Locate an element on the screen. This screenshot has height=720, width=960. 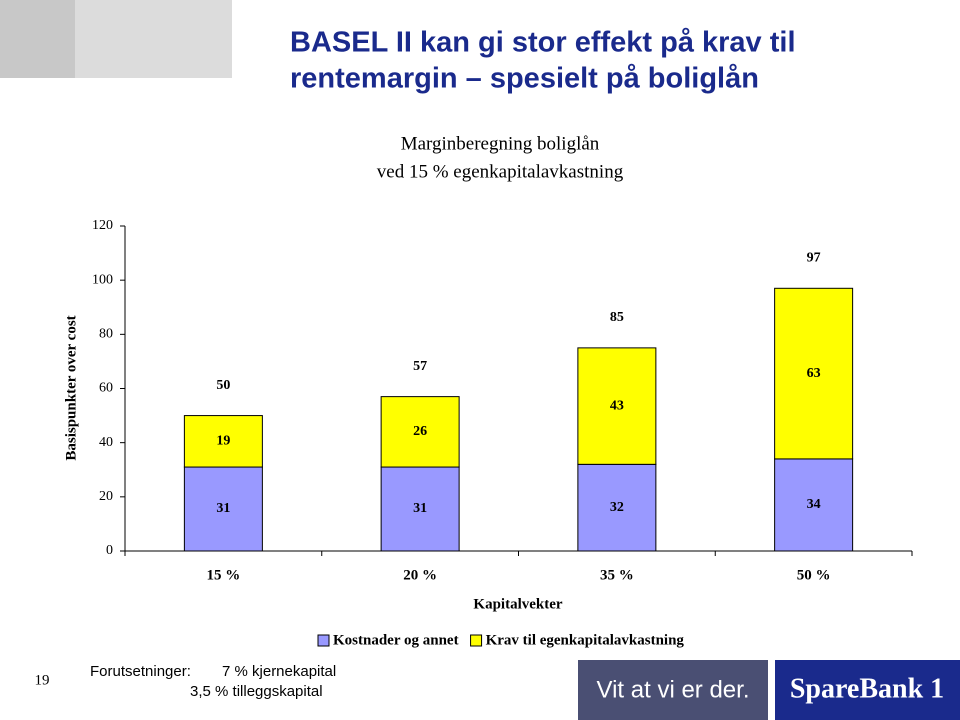
data-label: 34 is located at coordinates (814, 504).